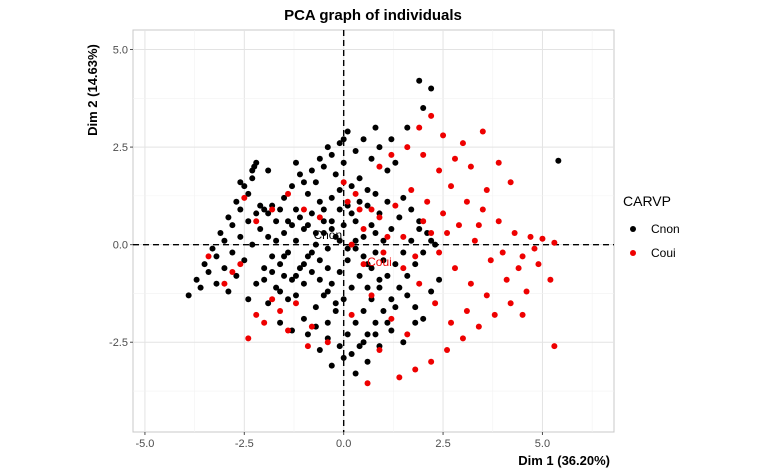 The width and height of the screenshot is (770, 475). Describe the element at coordinates (144, 444) in the screenshot. I see `x-tick-label: -5.0` at that location.